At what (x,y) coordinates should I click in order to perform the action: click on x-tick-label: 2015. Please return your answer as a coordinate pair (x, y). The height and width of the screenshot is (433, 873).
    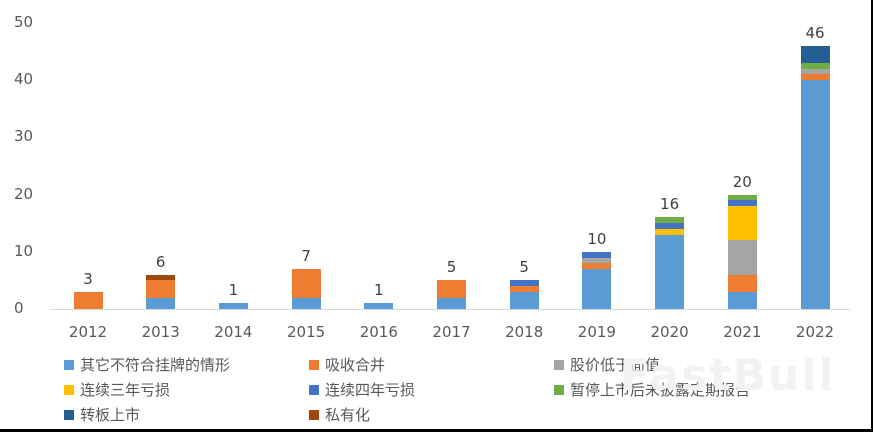
    Looking at the image, I should click on (306, 332).